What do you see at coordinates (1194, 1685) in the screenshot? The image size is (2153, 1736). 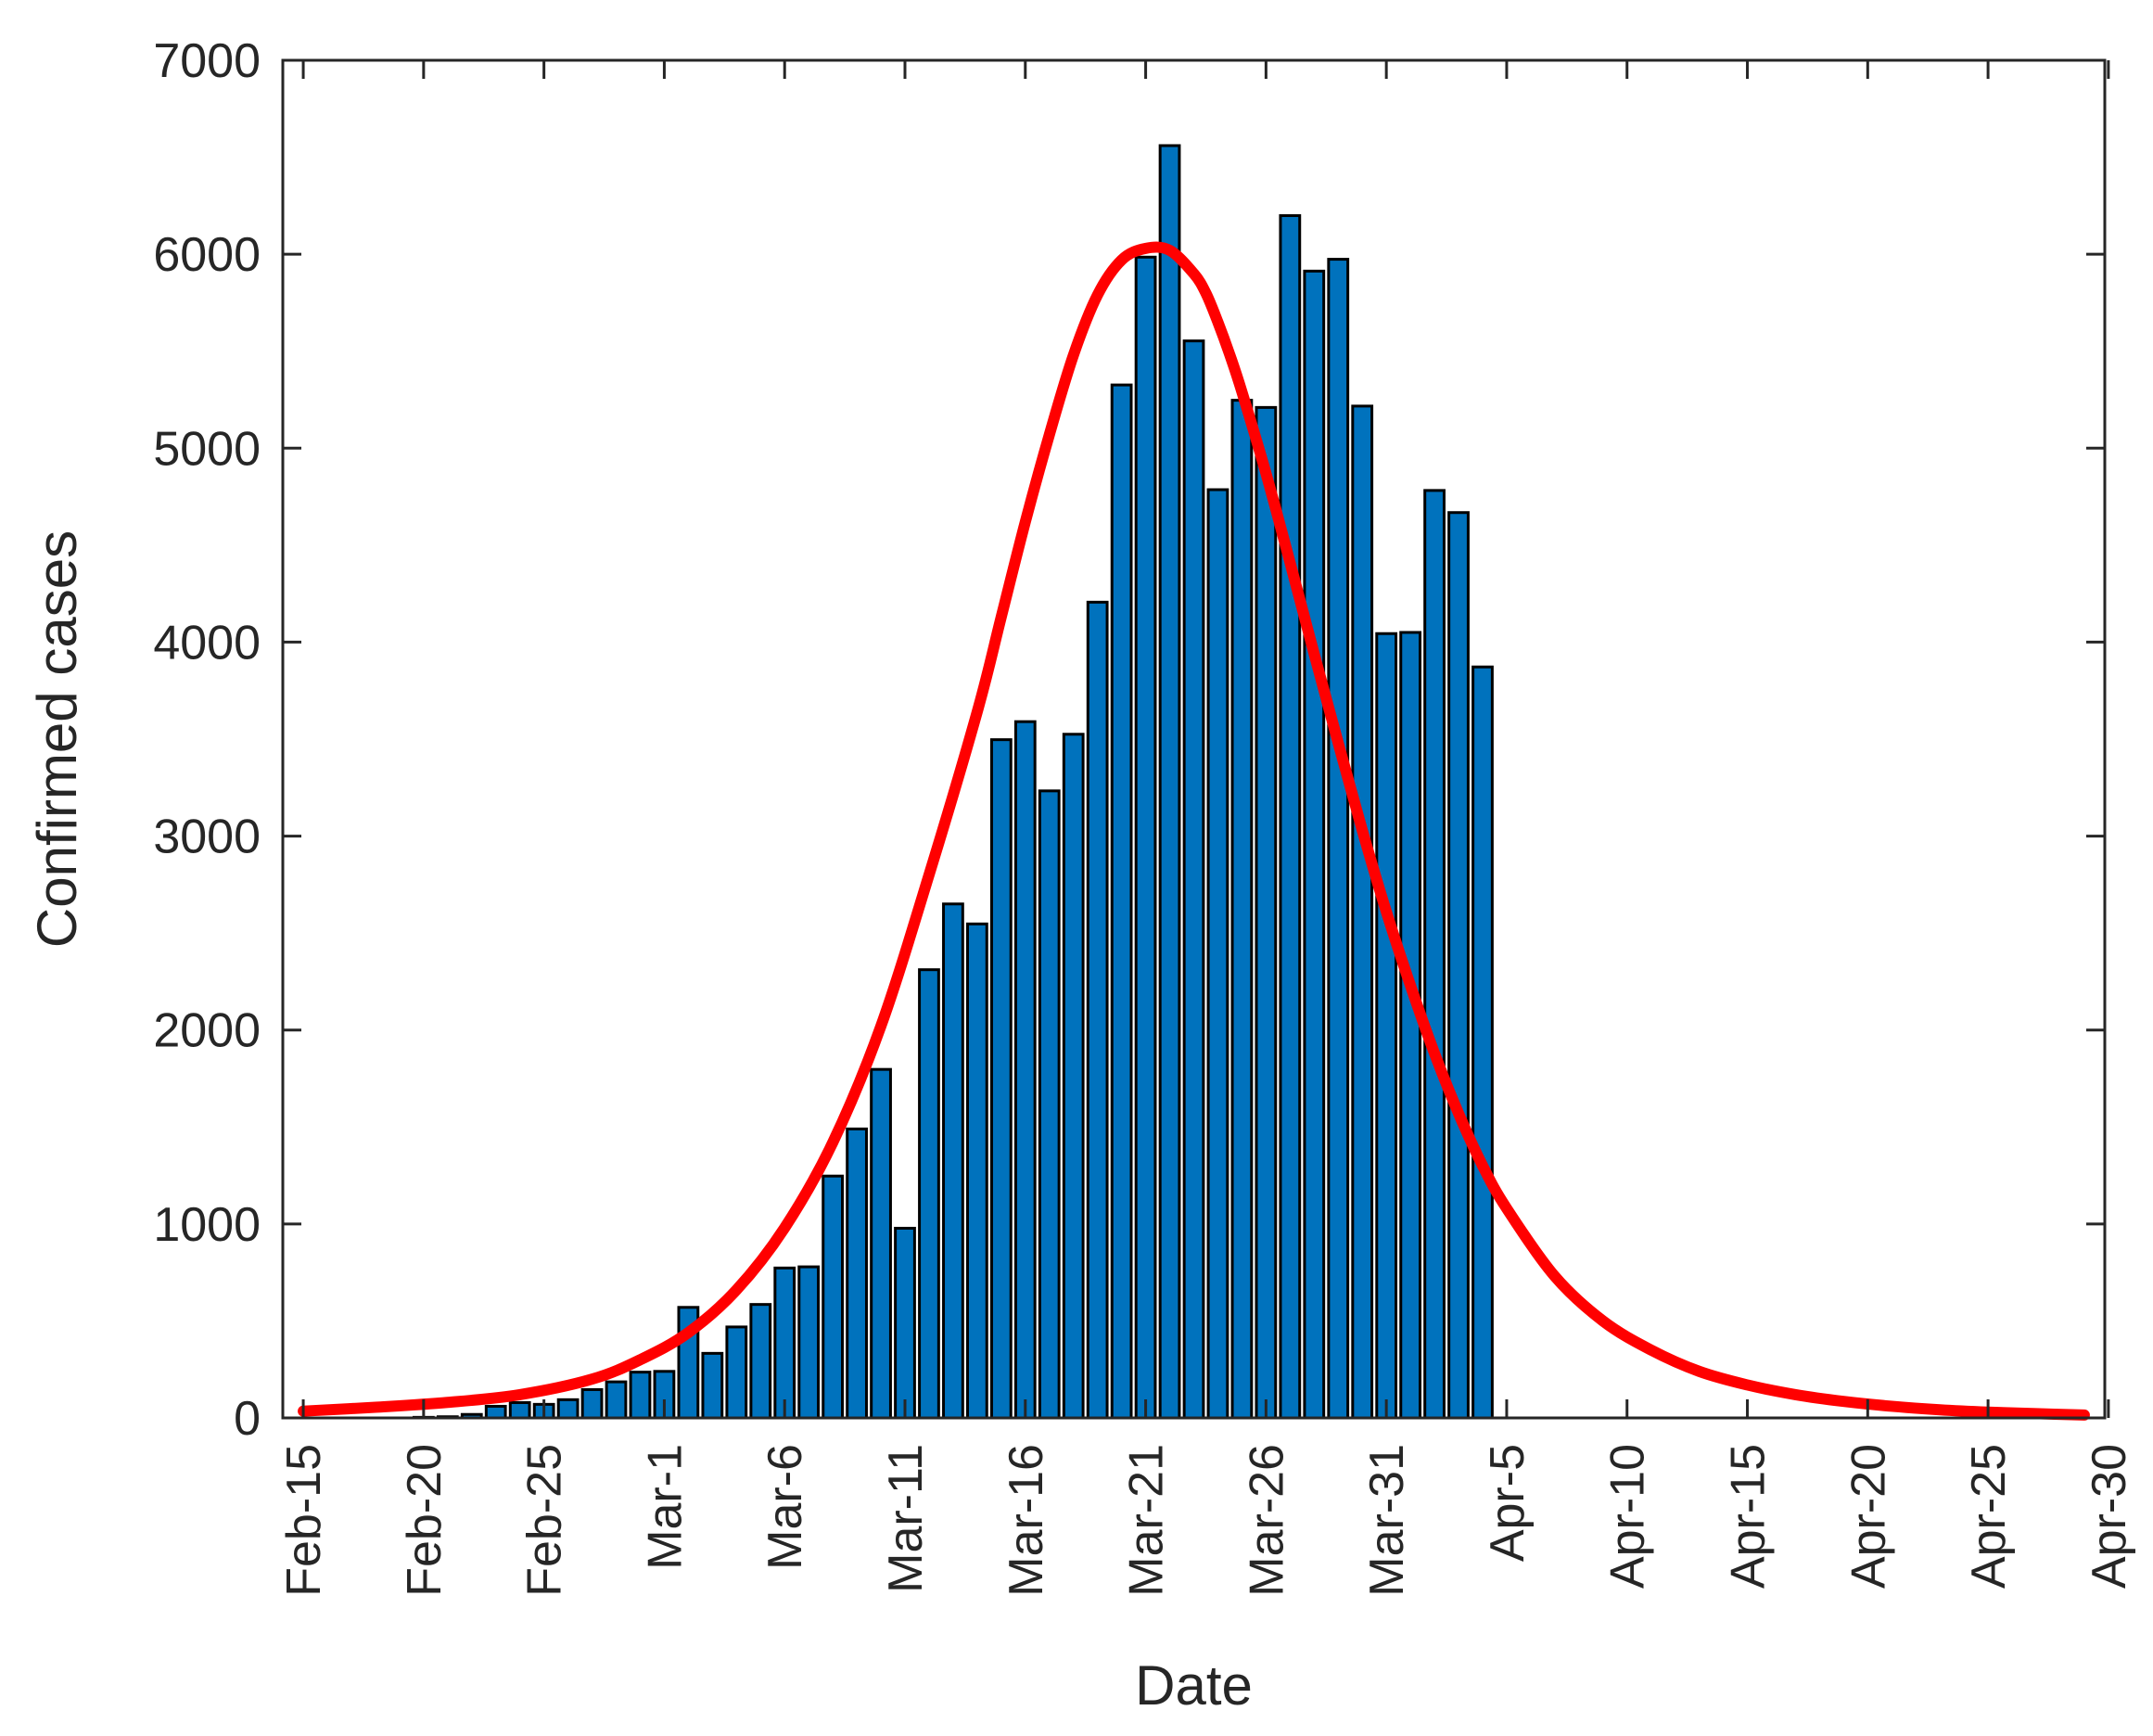 I see `x-axis-title: Date` at bounding box center [1194, 1685].